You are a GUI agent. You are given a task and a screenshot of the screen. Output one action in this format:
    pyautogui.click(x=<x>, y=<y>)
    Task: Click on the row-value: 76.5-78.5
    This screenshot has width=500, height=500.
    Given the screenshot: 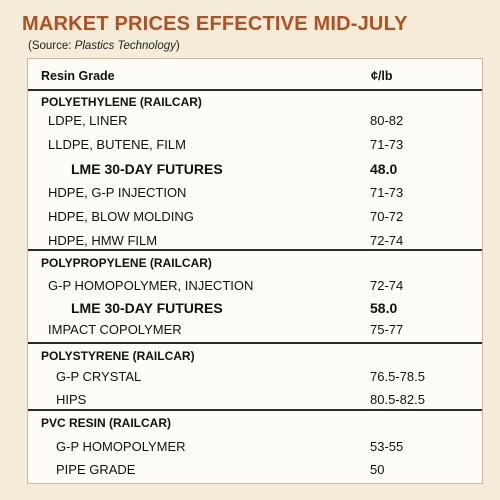 What is the action you would take?
    pyautogui.click(x=397, y=376)
    